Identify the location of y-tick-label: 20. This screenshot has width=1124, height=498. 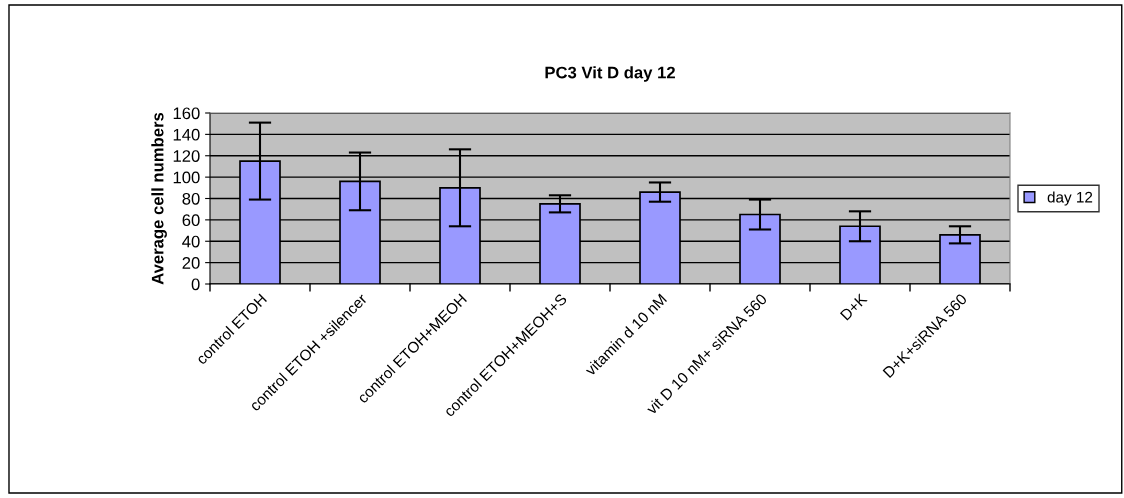
(191, 263).